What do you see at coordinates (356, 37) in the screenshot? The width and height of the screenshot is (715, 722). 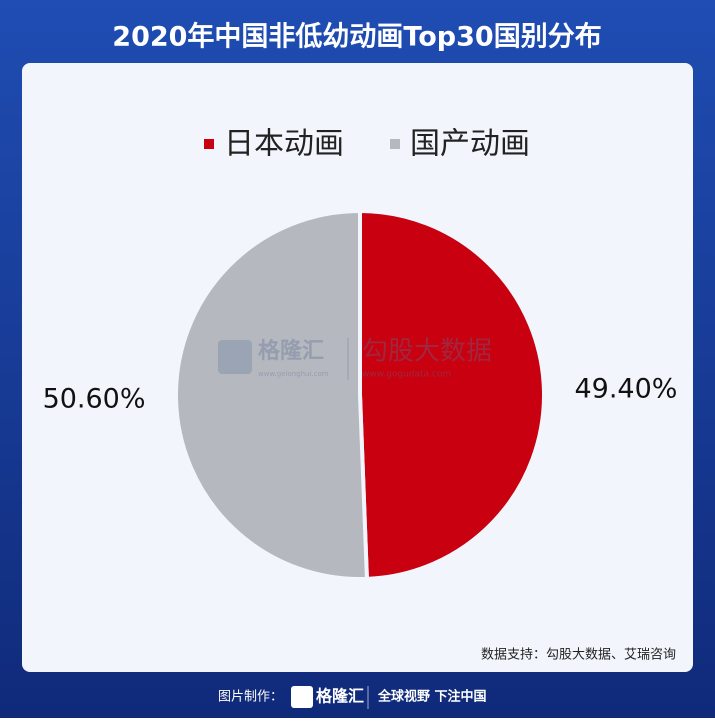 I see `chart-title: 2020年中国非低幼动画Top30国别分布` at bounding box center [356, 37].